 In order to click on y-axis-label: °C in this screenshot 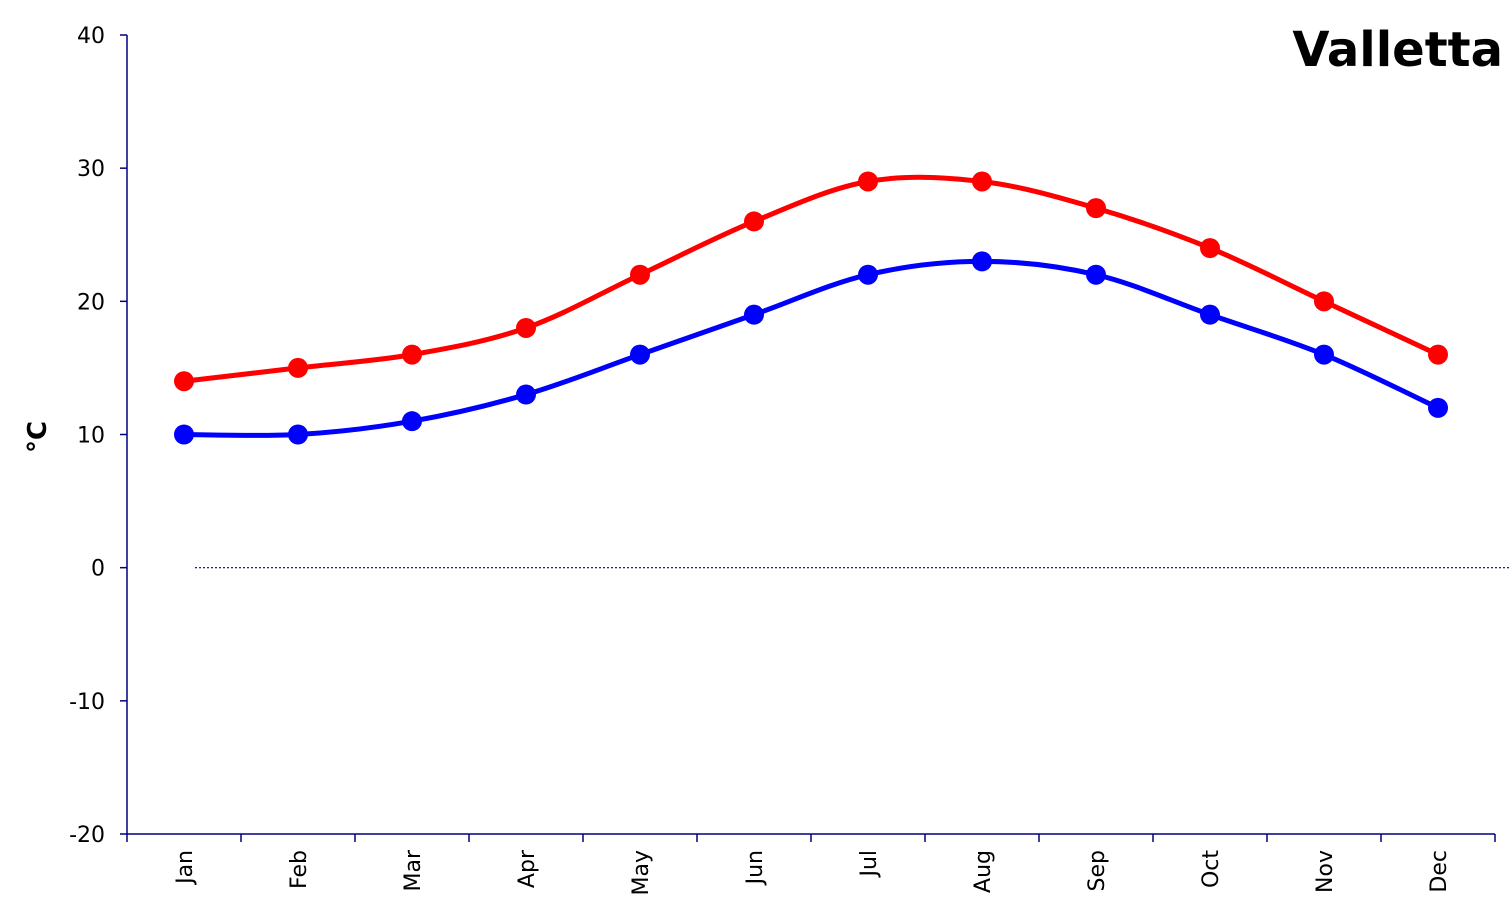, I will do `click(38, 437)`.